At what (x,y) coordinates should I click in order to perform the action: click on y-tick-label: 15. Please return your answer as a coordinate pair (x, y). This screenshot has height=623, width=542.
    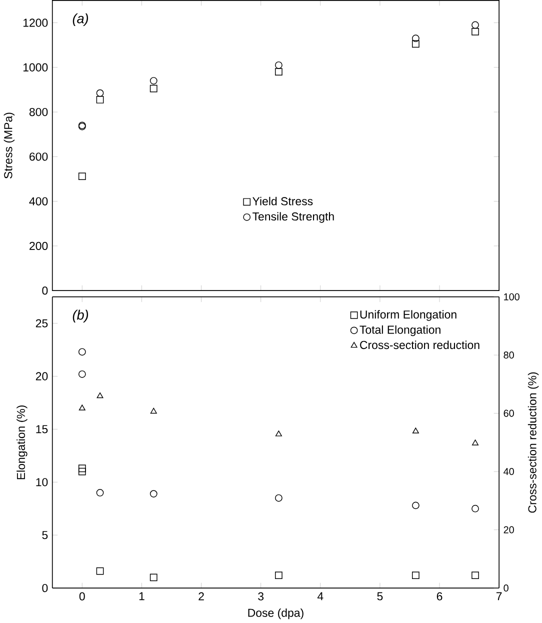
    Looking at the image, I should click on (42, 429).